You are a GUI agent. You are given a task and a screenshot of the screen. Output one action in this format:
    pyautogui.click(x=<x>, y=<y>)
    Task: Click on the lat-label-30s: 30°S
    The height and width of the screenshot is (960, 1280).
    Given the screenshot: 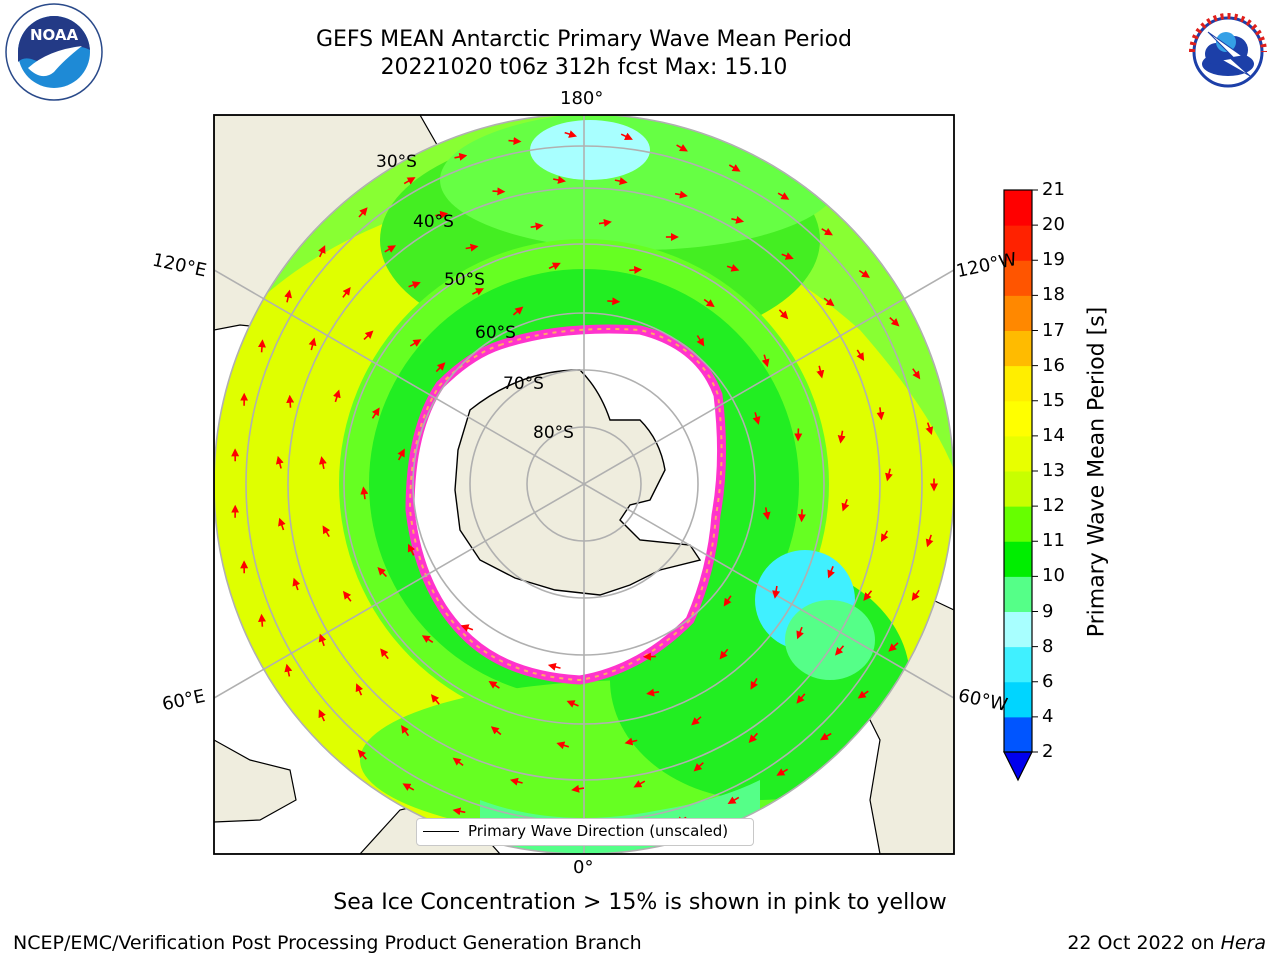 What is the action you would take?
    pyautogui.click(x=396, y=162)
    